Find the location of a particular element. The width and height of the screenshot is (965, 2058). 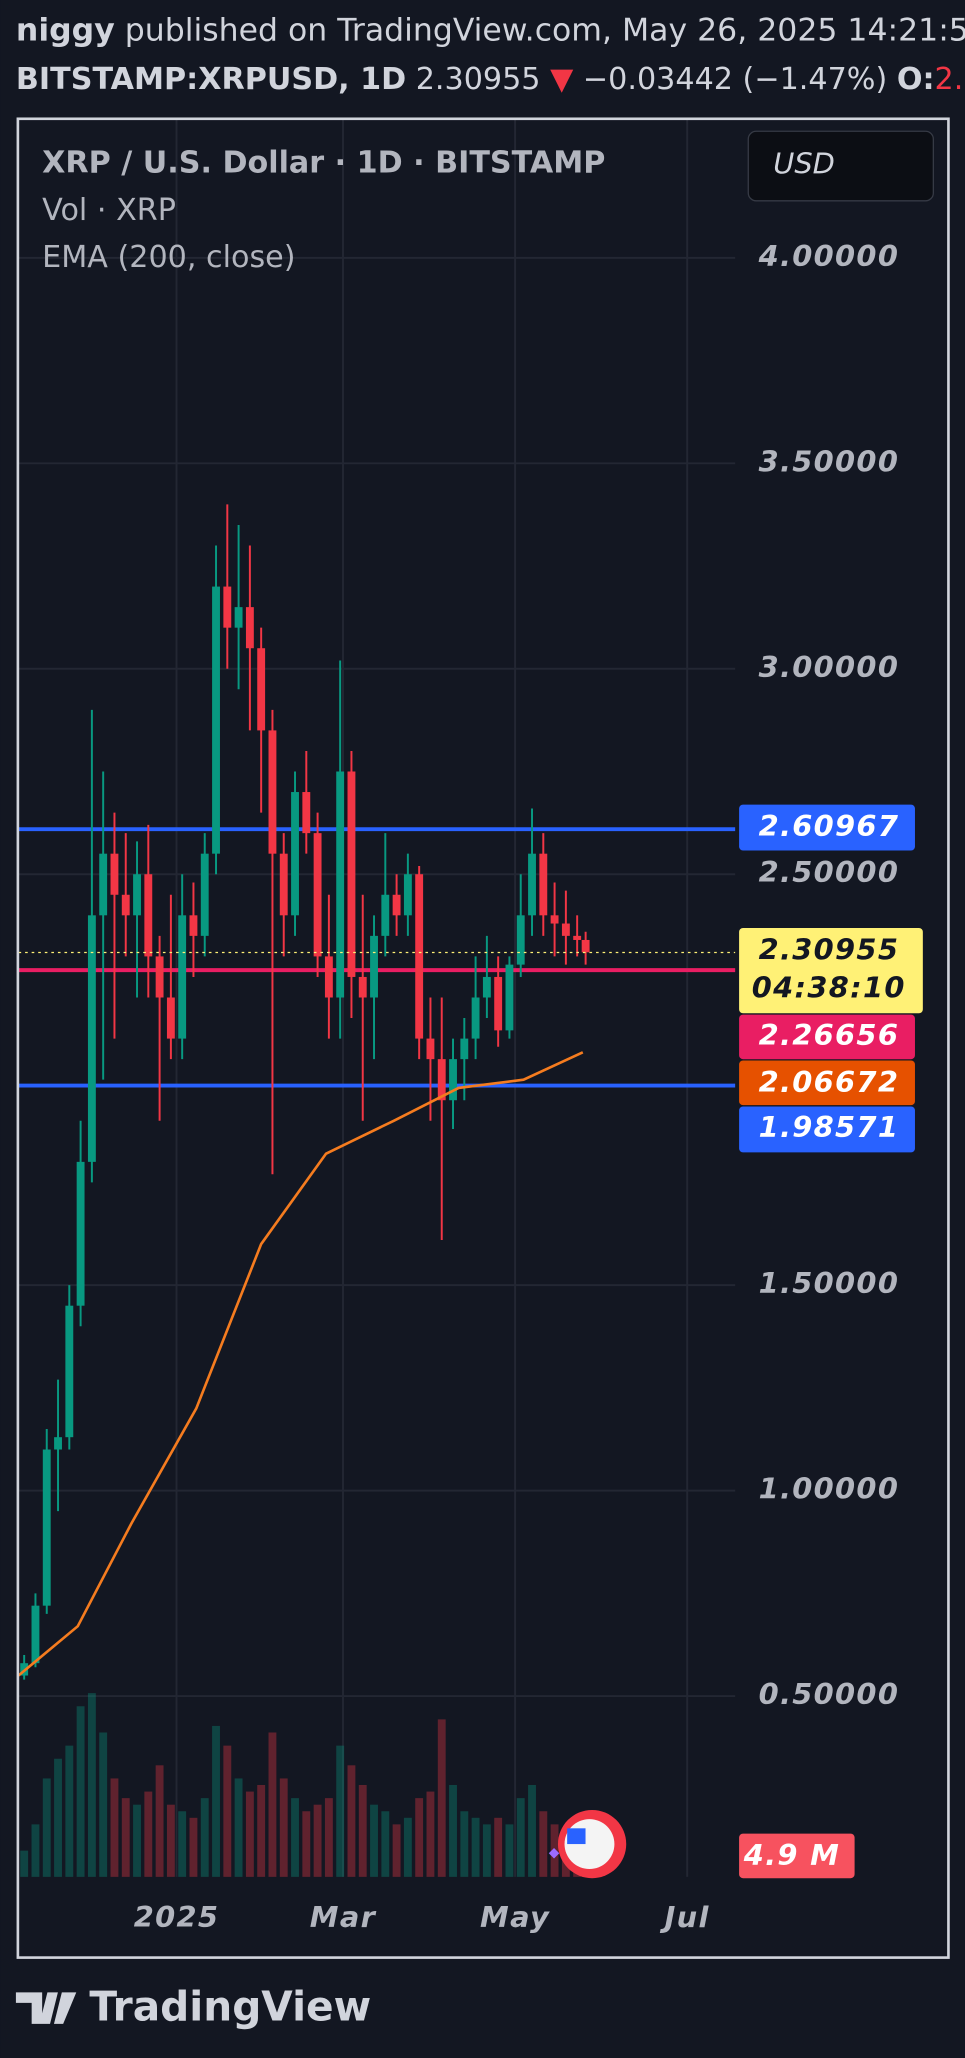

y-tick-label: 3.00000 is located at coordinates (829, 667).